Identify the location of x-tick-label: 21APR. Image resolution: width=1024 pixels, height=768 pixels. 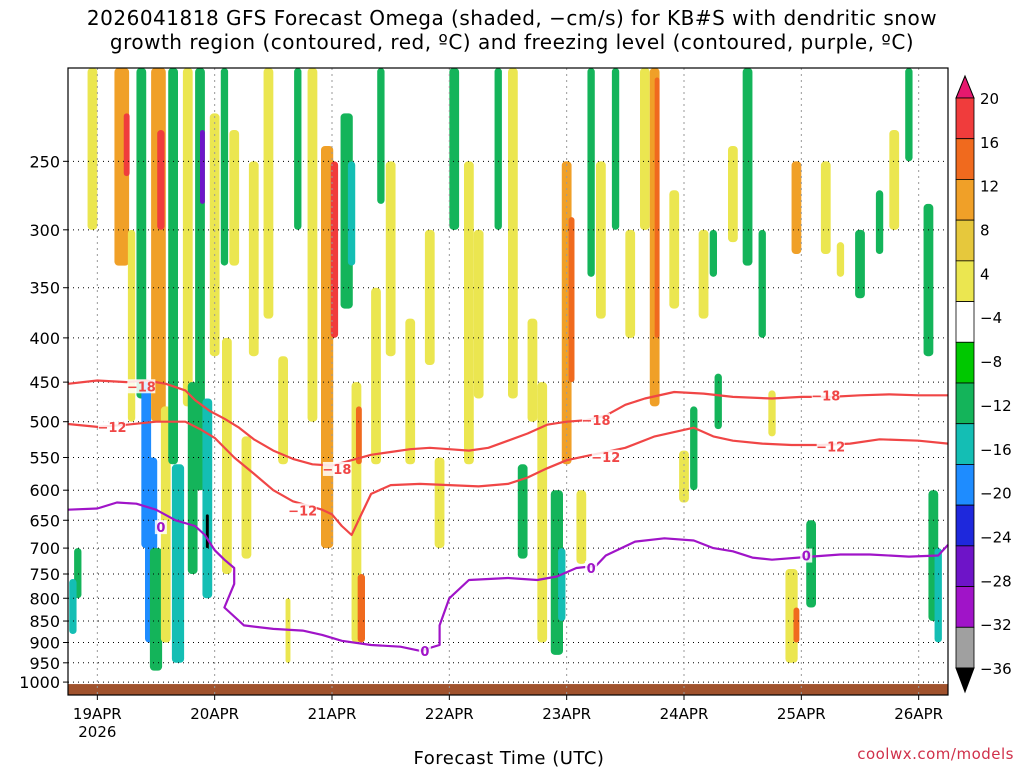
(332, 714).